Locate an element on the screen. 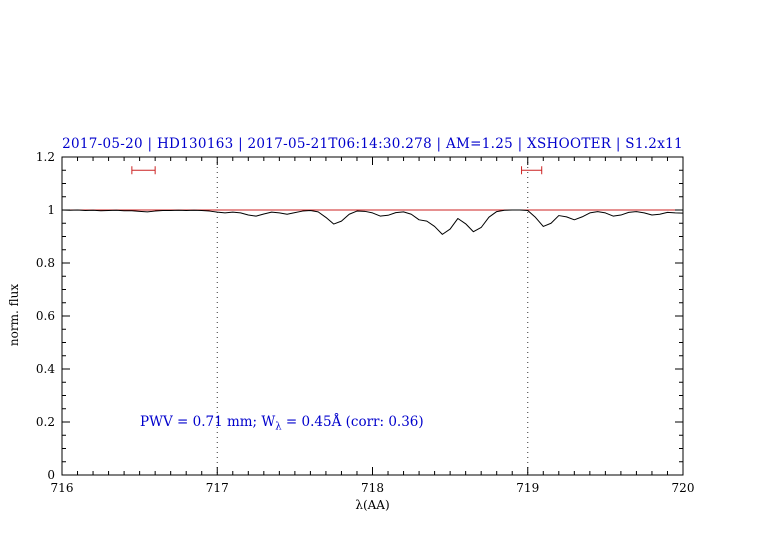 This screenshot has width=782, height=542. y-tick-label: 1 is located at coordinates (51, 210).